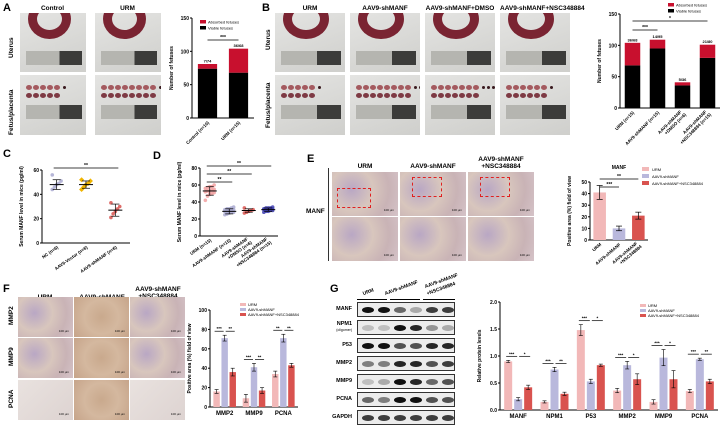 The width and height of the screenshot is (728, 430). I want to click on y-tick-label: 50, so click(584, 183).